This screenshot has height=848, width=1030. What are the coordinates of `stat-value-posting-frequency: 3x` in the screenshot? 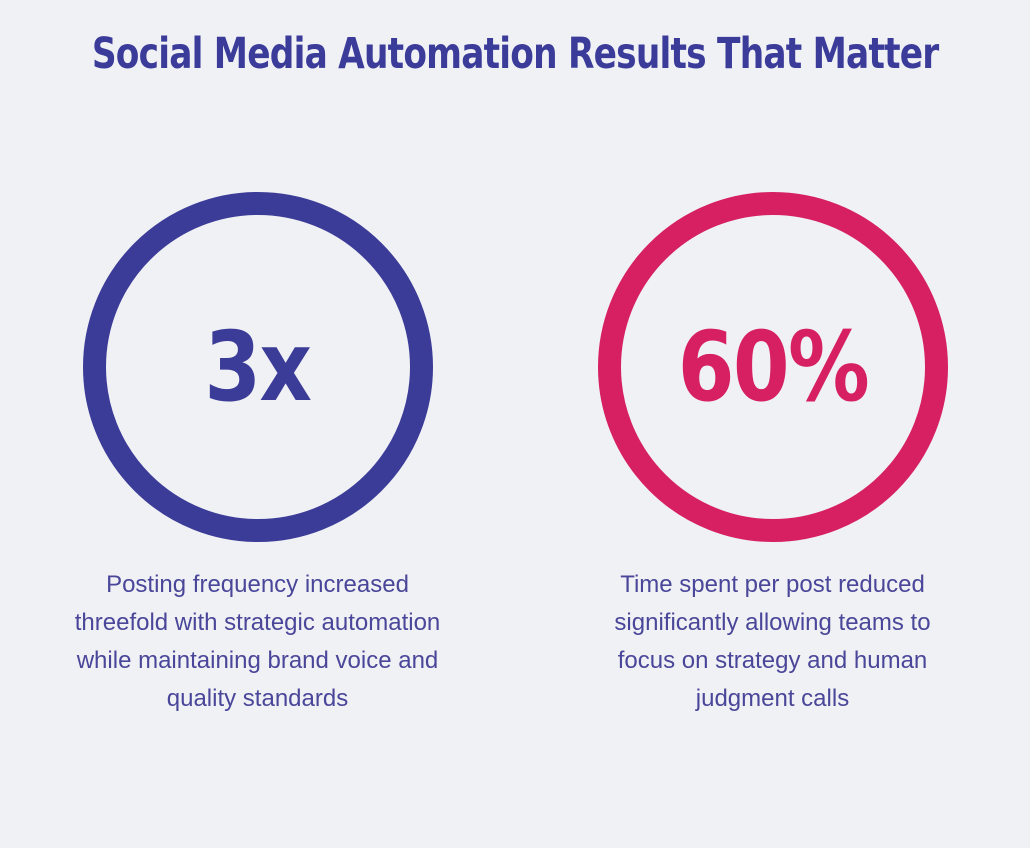 It's located at (258, 367).